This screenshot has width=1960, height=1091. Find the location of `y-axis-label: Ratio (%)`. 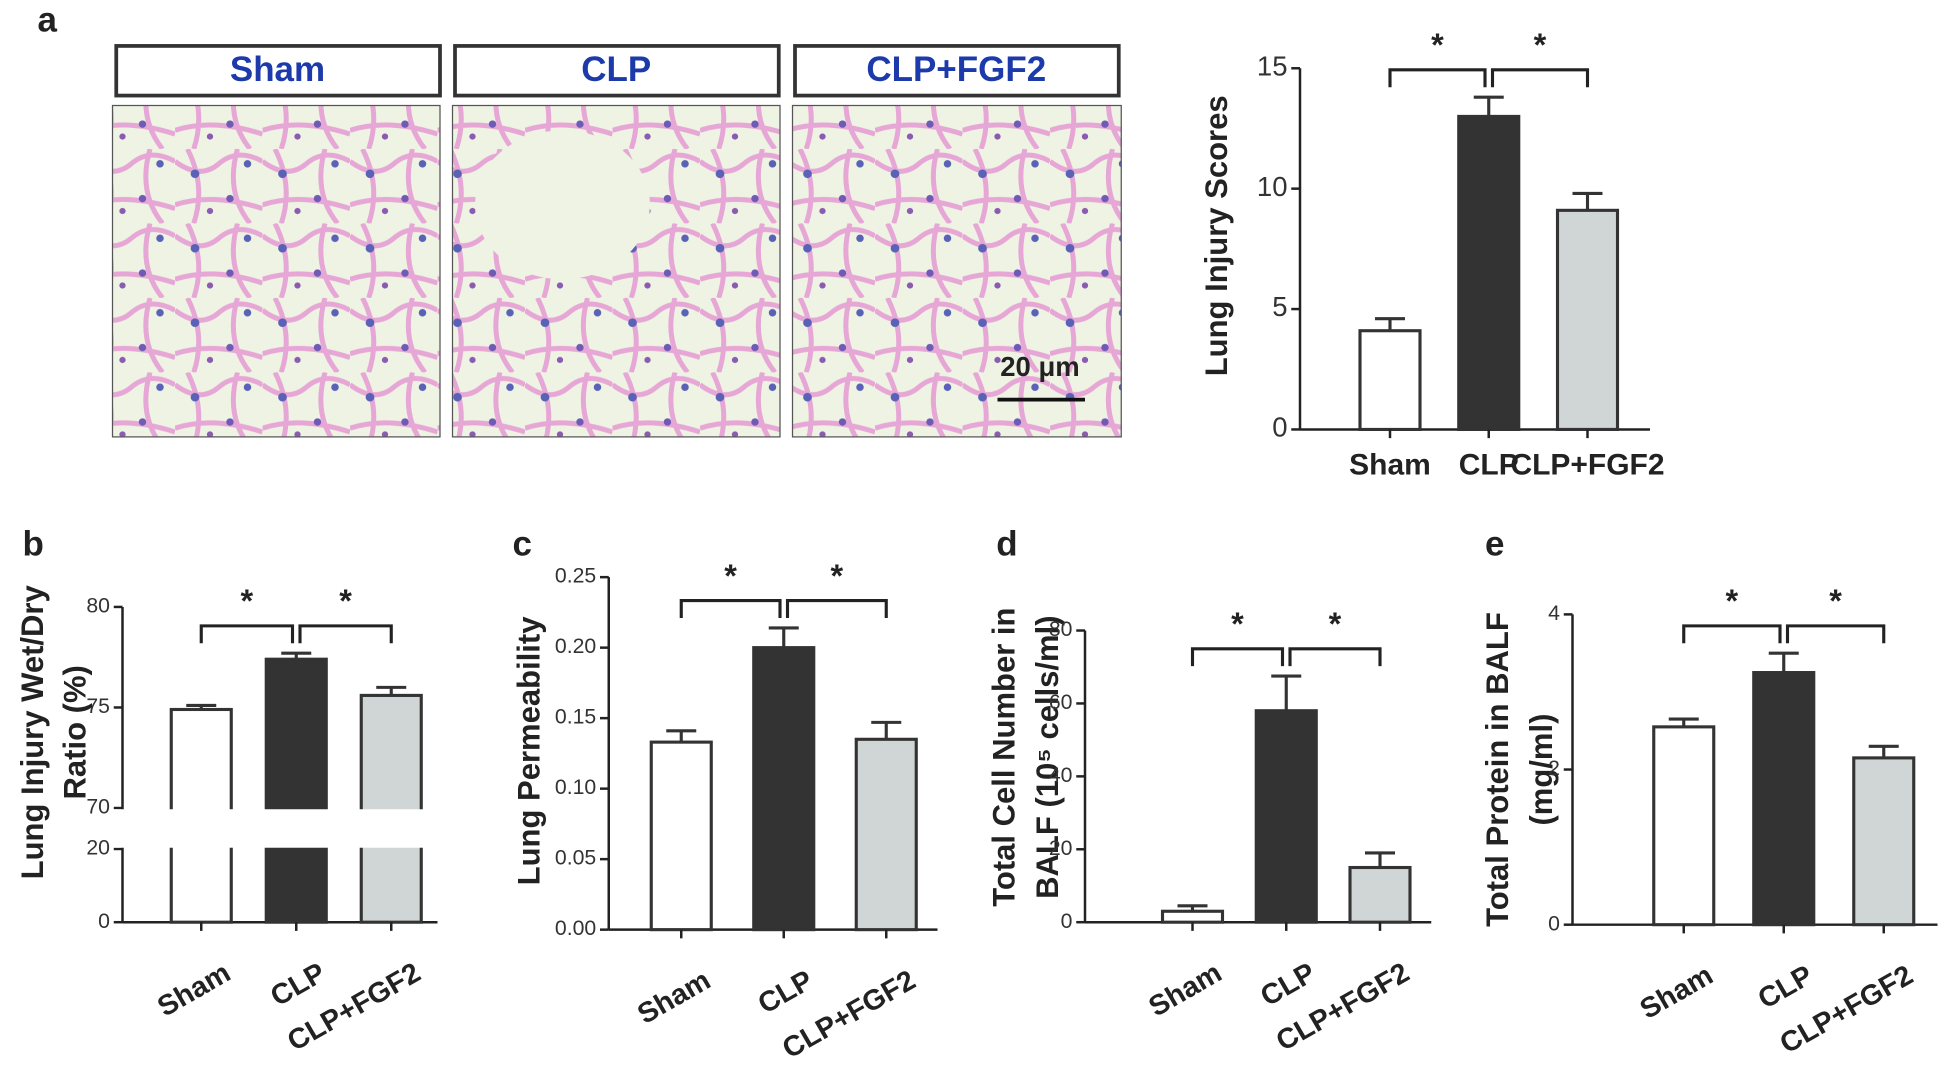

y-axis-label: Ratio (%) is located at coordinates (75, 732).